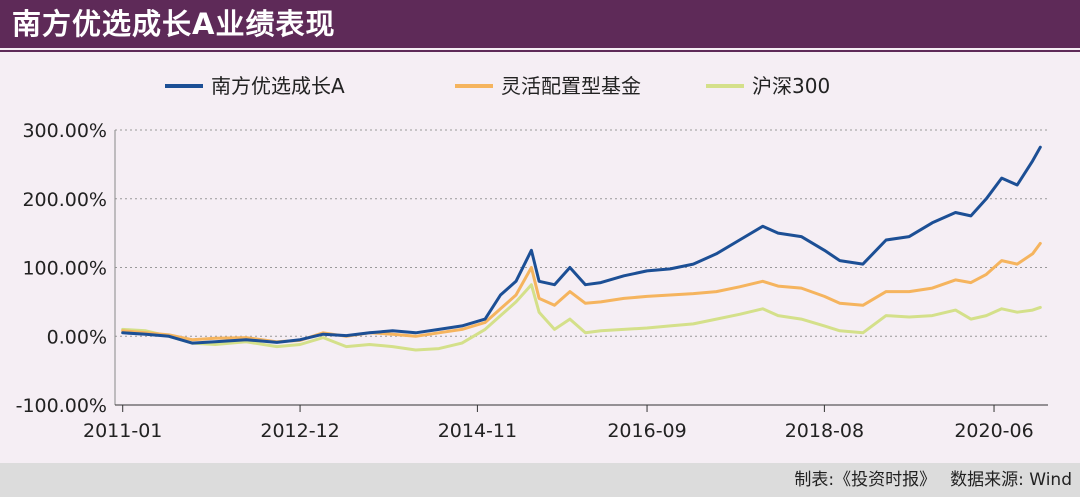  I want to click on chart-header: 南方优选成长A业绩表现, so click(540, 24).